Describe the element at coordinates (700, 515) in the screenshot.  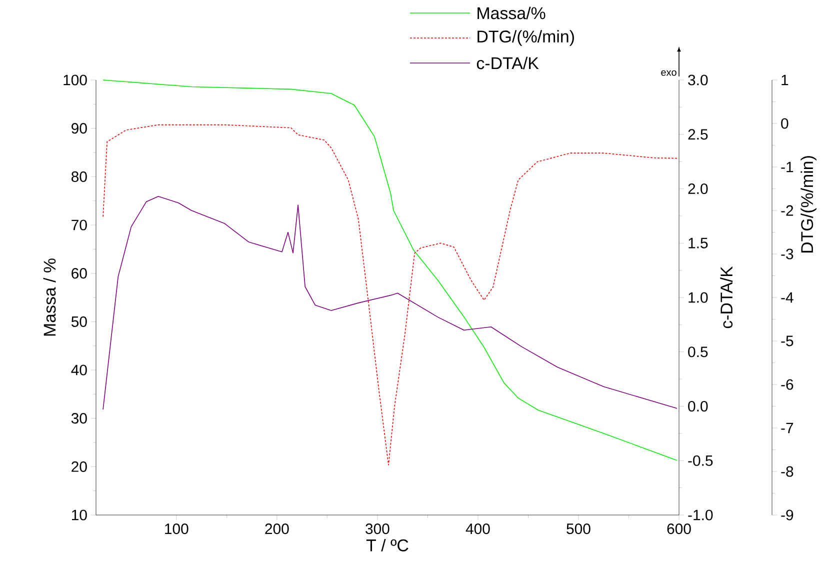
I see `y2-tick-label: -1.0` at that location.